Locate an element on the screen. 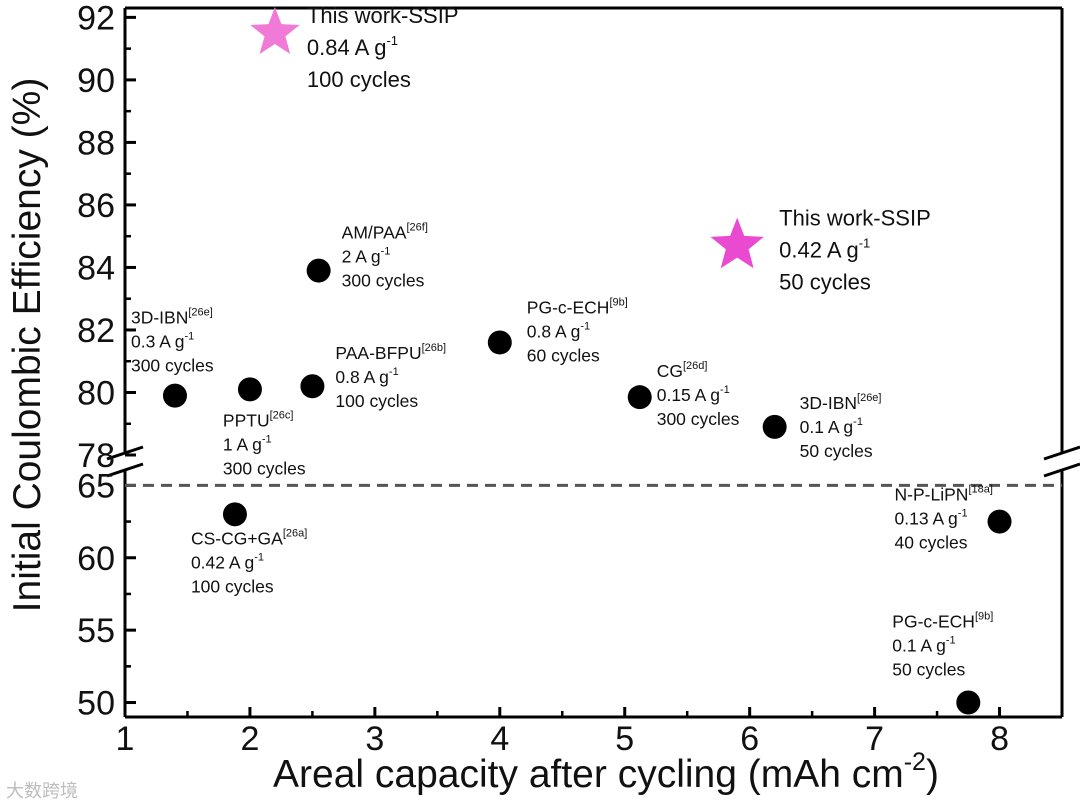 The height and width of the screenshot is (807, 1080). x-axis-title-sup: -2 is located at coordinates (915, 762).